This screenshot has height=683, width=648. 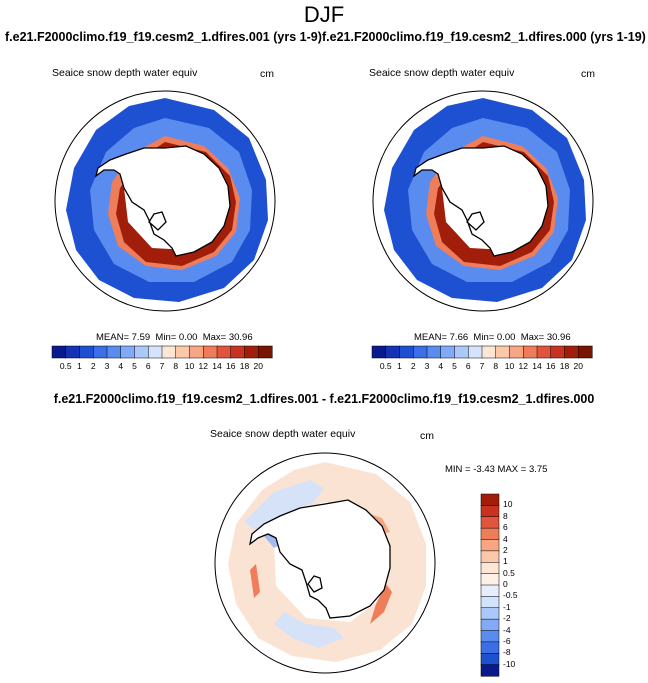 I want to click on diff-colorbar, so click(x=490, y=585).